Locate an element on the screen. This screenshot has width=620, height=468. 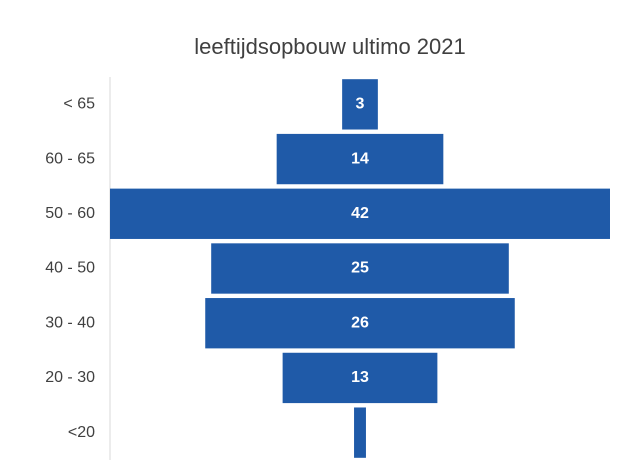
chart-title: leeftijdsopbouw ultimo 2021 is located at coordinates (330, 46).